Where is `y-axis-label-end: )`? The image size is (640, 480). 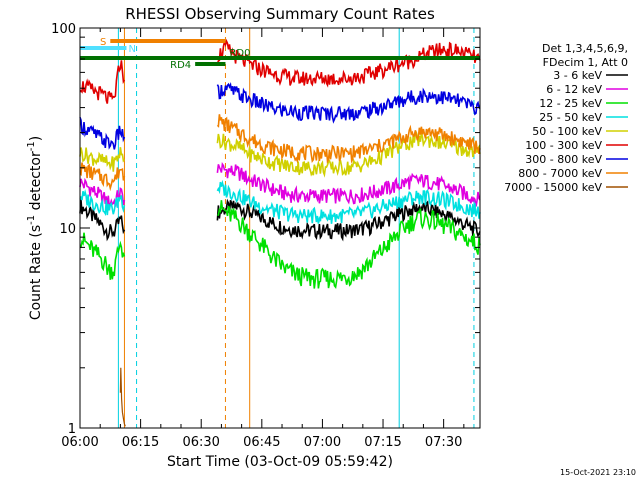
y-axis-label-end: ) is located at coordinates (36, 138).